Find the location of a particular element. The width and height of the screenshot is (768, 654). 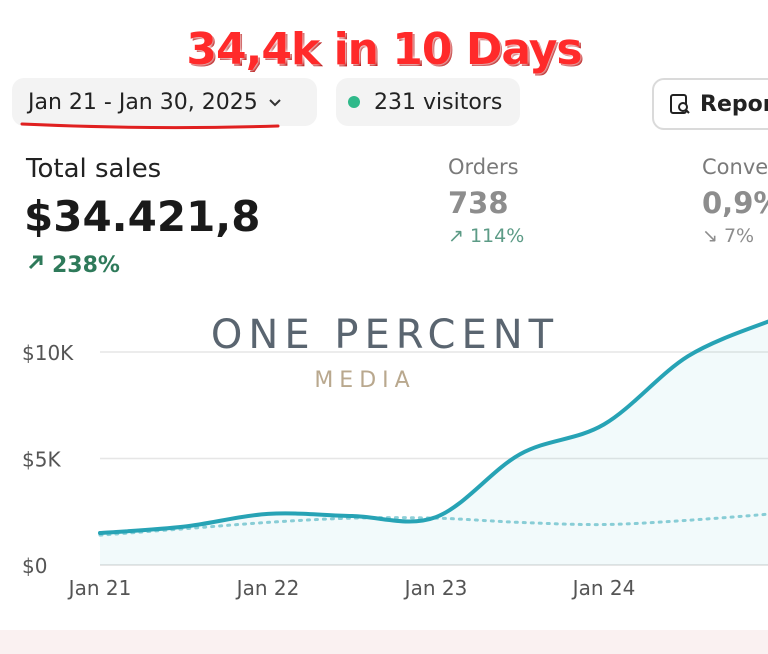

visitors-label: 231 visitors is located at coordinates (438, 102).